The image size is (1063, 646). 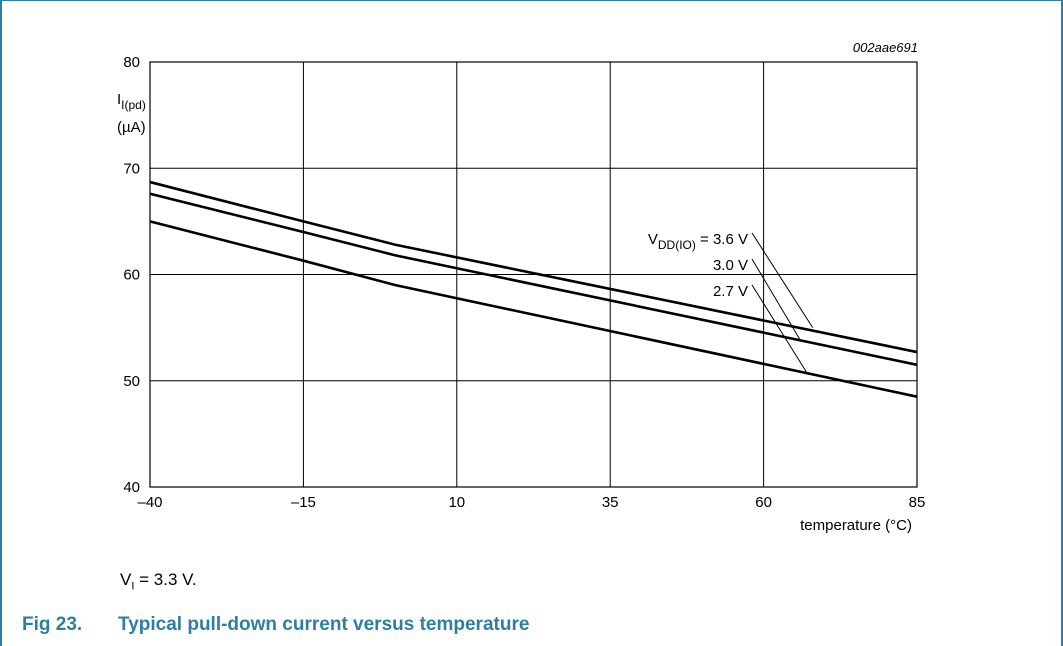 I want to click on series-labels: VDD(IO) = 3.6 V 3.0 V 2.7 V, so click(x=731, y=302).